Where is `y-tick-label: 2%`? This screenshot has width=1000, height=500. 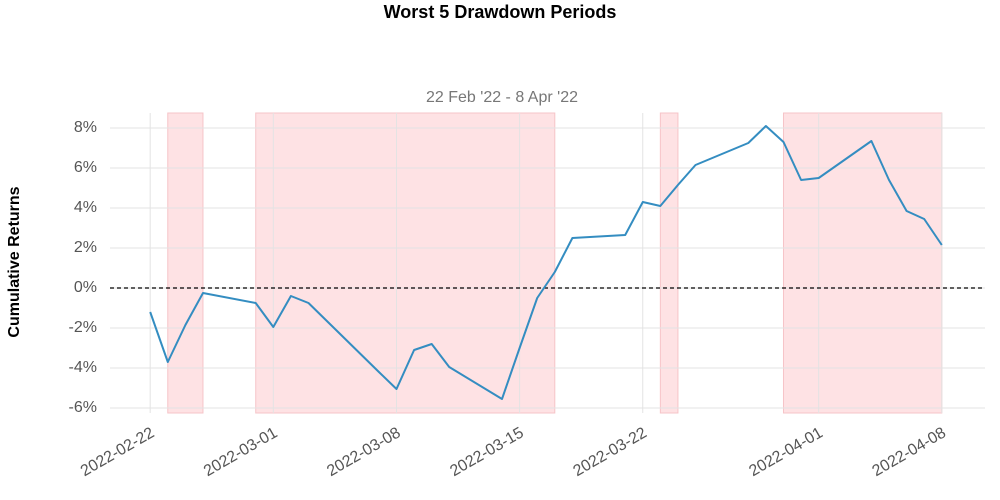 y-tick-label: 2% is located at coordinates (85, 247).